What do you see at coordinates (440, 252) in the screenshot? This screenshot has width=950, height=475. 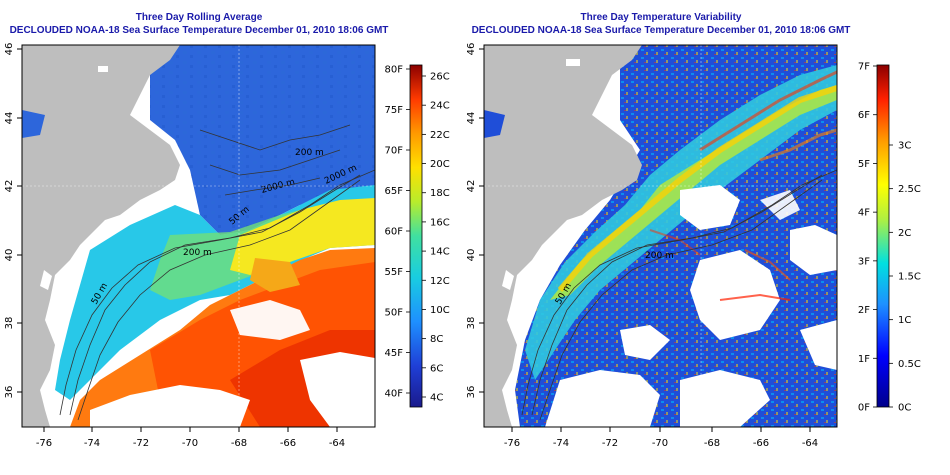 I see `left-colorbar-celsius-label: 14C` at bounding box center [440, 252].